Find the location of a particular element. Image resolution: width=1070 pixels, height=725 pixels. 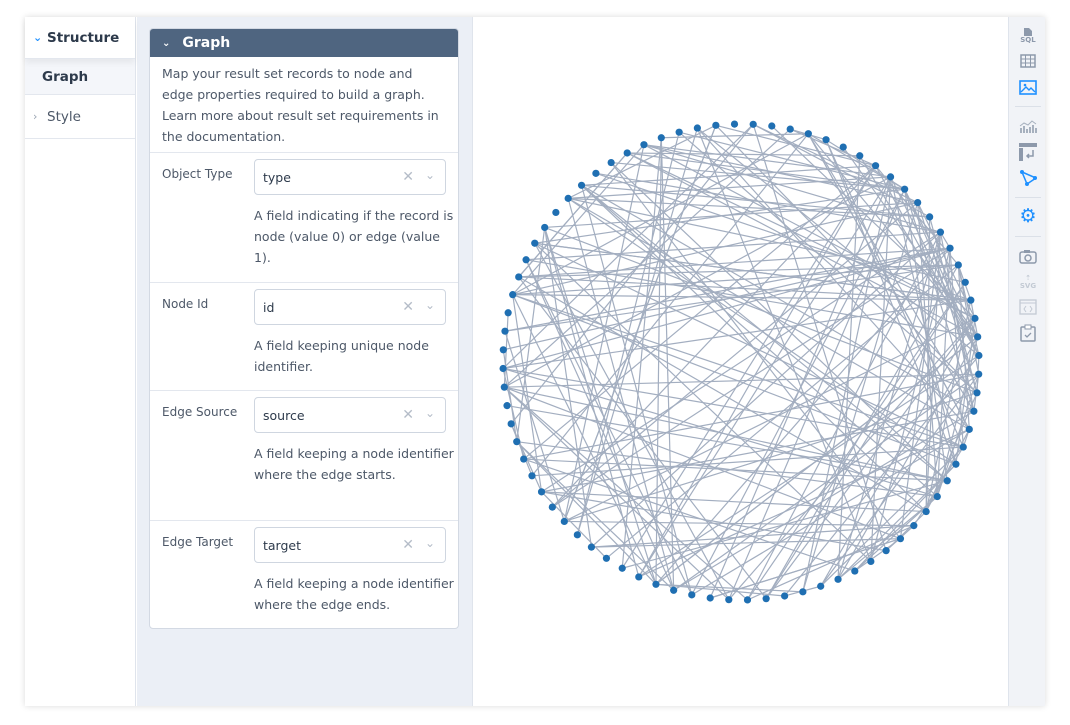

edge-target-select: target ✕ ⌄ is located at coordinates (350, 545).